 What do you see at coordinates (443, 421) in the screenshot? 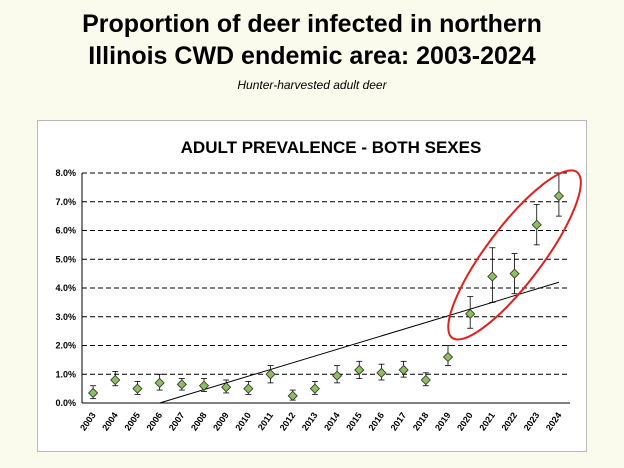
I see `x-tick-label: 2019` at bounding box center [443, 421].